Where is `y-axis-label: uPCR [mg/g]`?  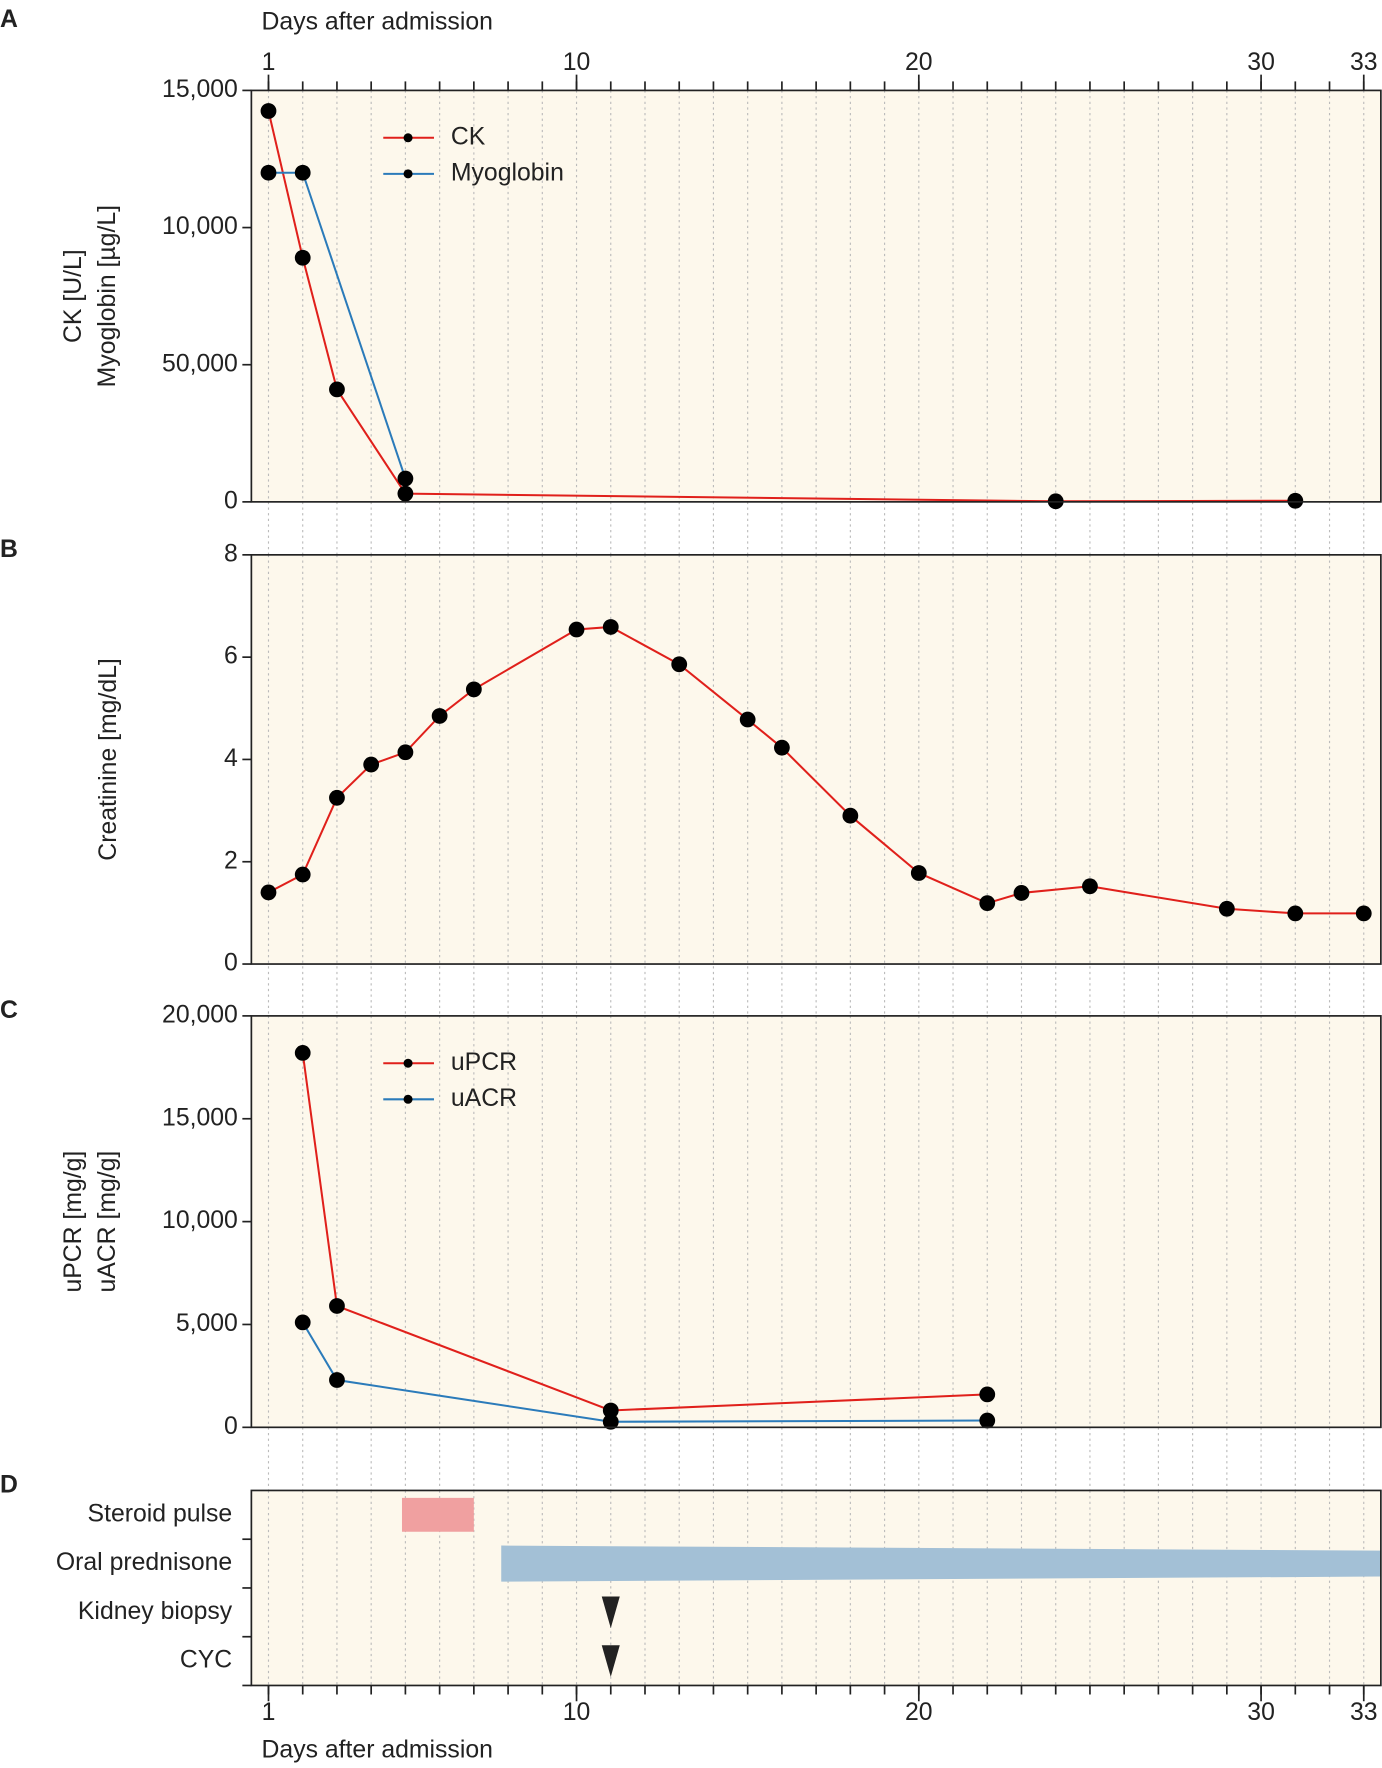 y-axis-label: uPCR [mg/g] is located at coordinates (73, 1222).